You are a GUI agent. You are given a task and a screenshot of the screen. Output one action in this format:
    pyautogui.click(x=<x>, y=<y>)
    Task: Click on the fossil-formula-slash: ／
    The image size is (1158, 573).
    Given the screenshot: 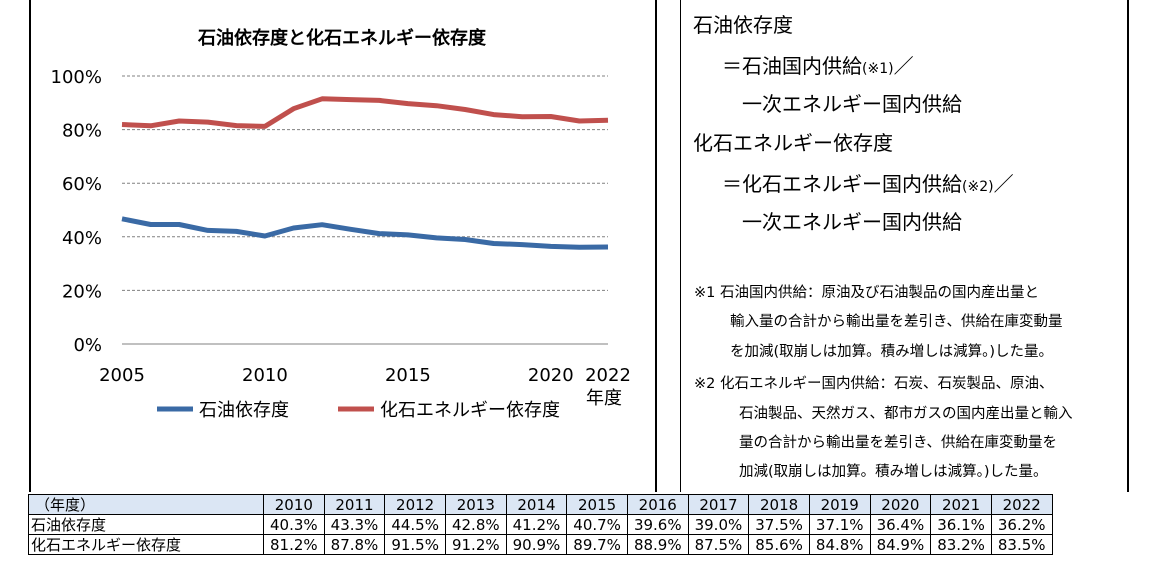 What is the action you would take?
    pyautogui.click(x=1003, y=184)
    